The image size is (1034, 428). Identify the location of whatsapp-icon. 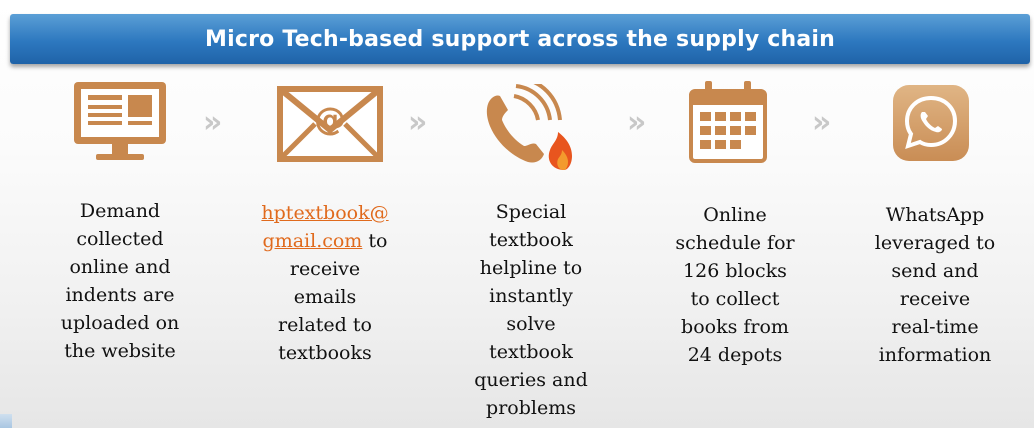
(931, 123).